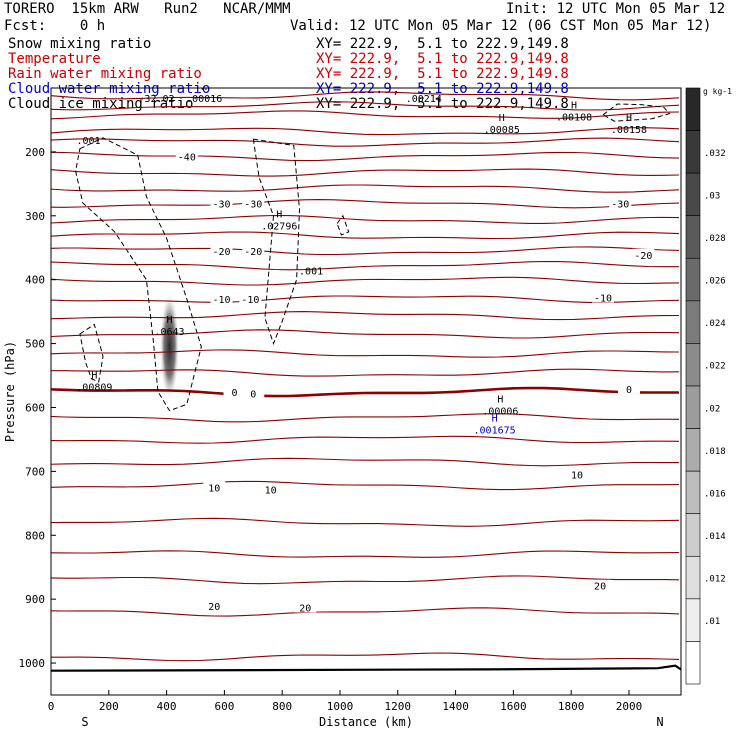 The height and width of the screenshot is (740, 740). What do you see at coordinates (424, 99) in the screenshot?
I see `extremum-value: .00214` at bounding box center [424, 99].